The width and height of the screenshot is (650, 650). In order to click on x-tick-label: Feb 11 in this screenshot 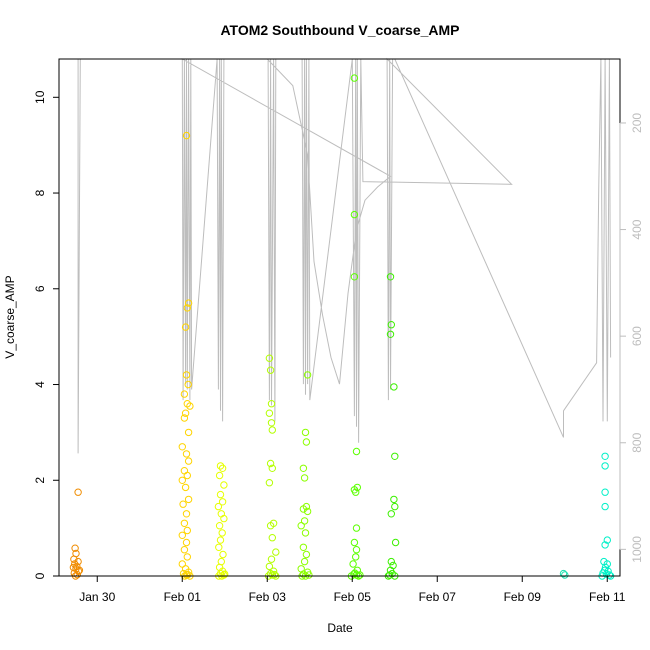, I will do `click(607, 597)`.